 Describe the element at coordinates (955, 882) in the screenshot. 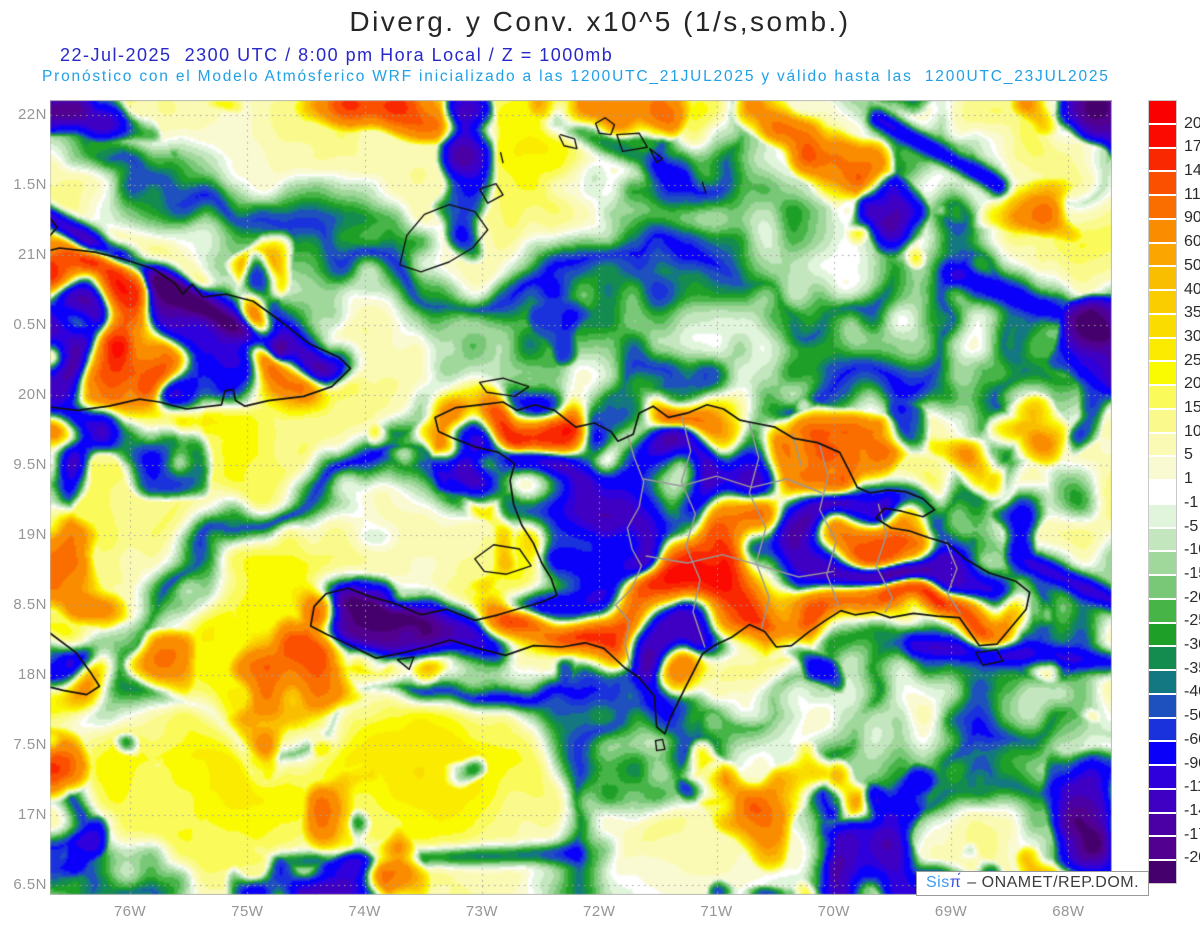

I see `brand-pi-icon: π́` at that location.